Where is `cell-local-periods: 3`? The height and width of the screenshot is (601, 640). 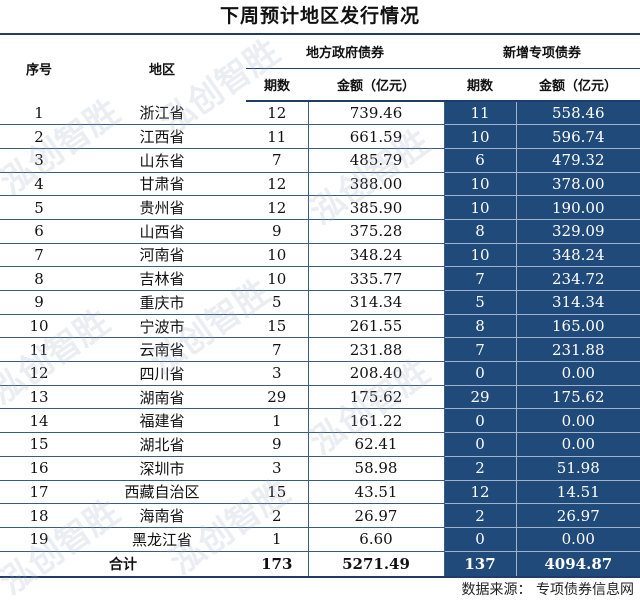 cell-local-periods: 3 is located at coordinates (277, 468).